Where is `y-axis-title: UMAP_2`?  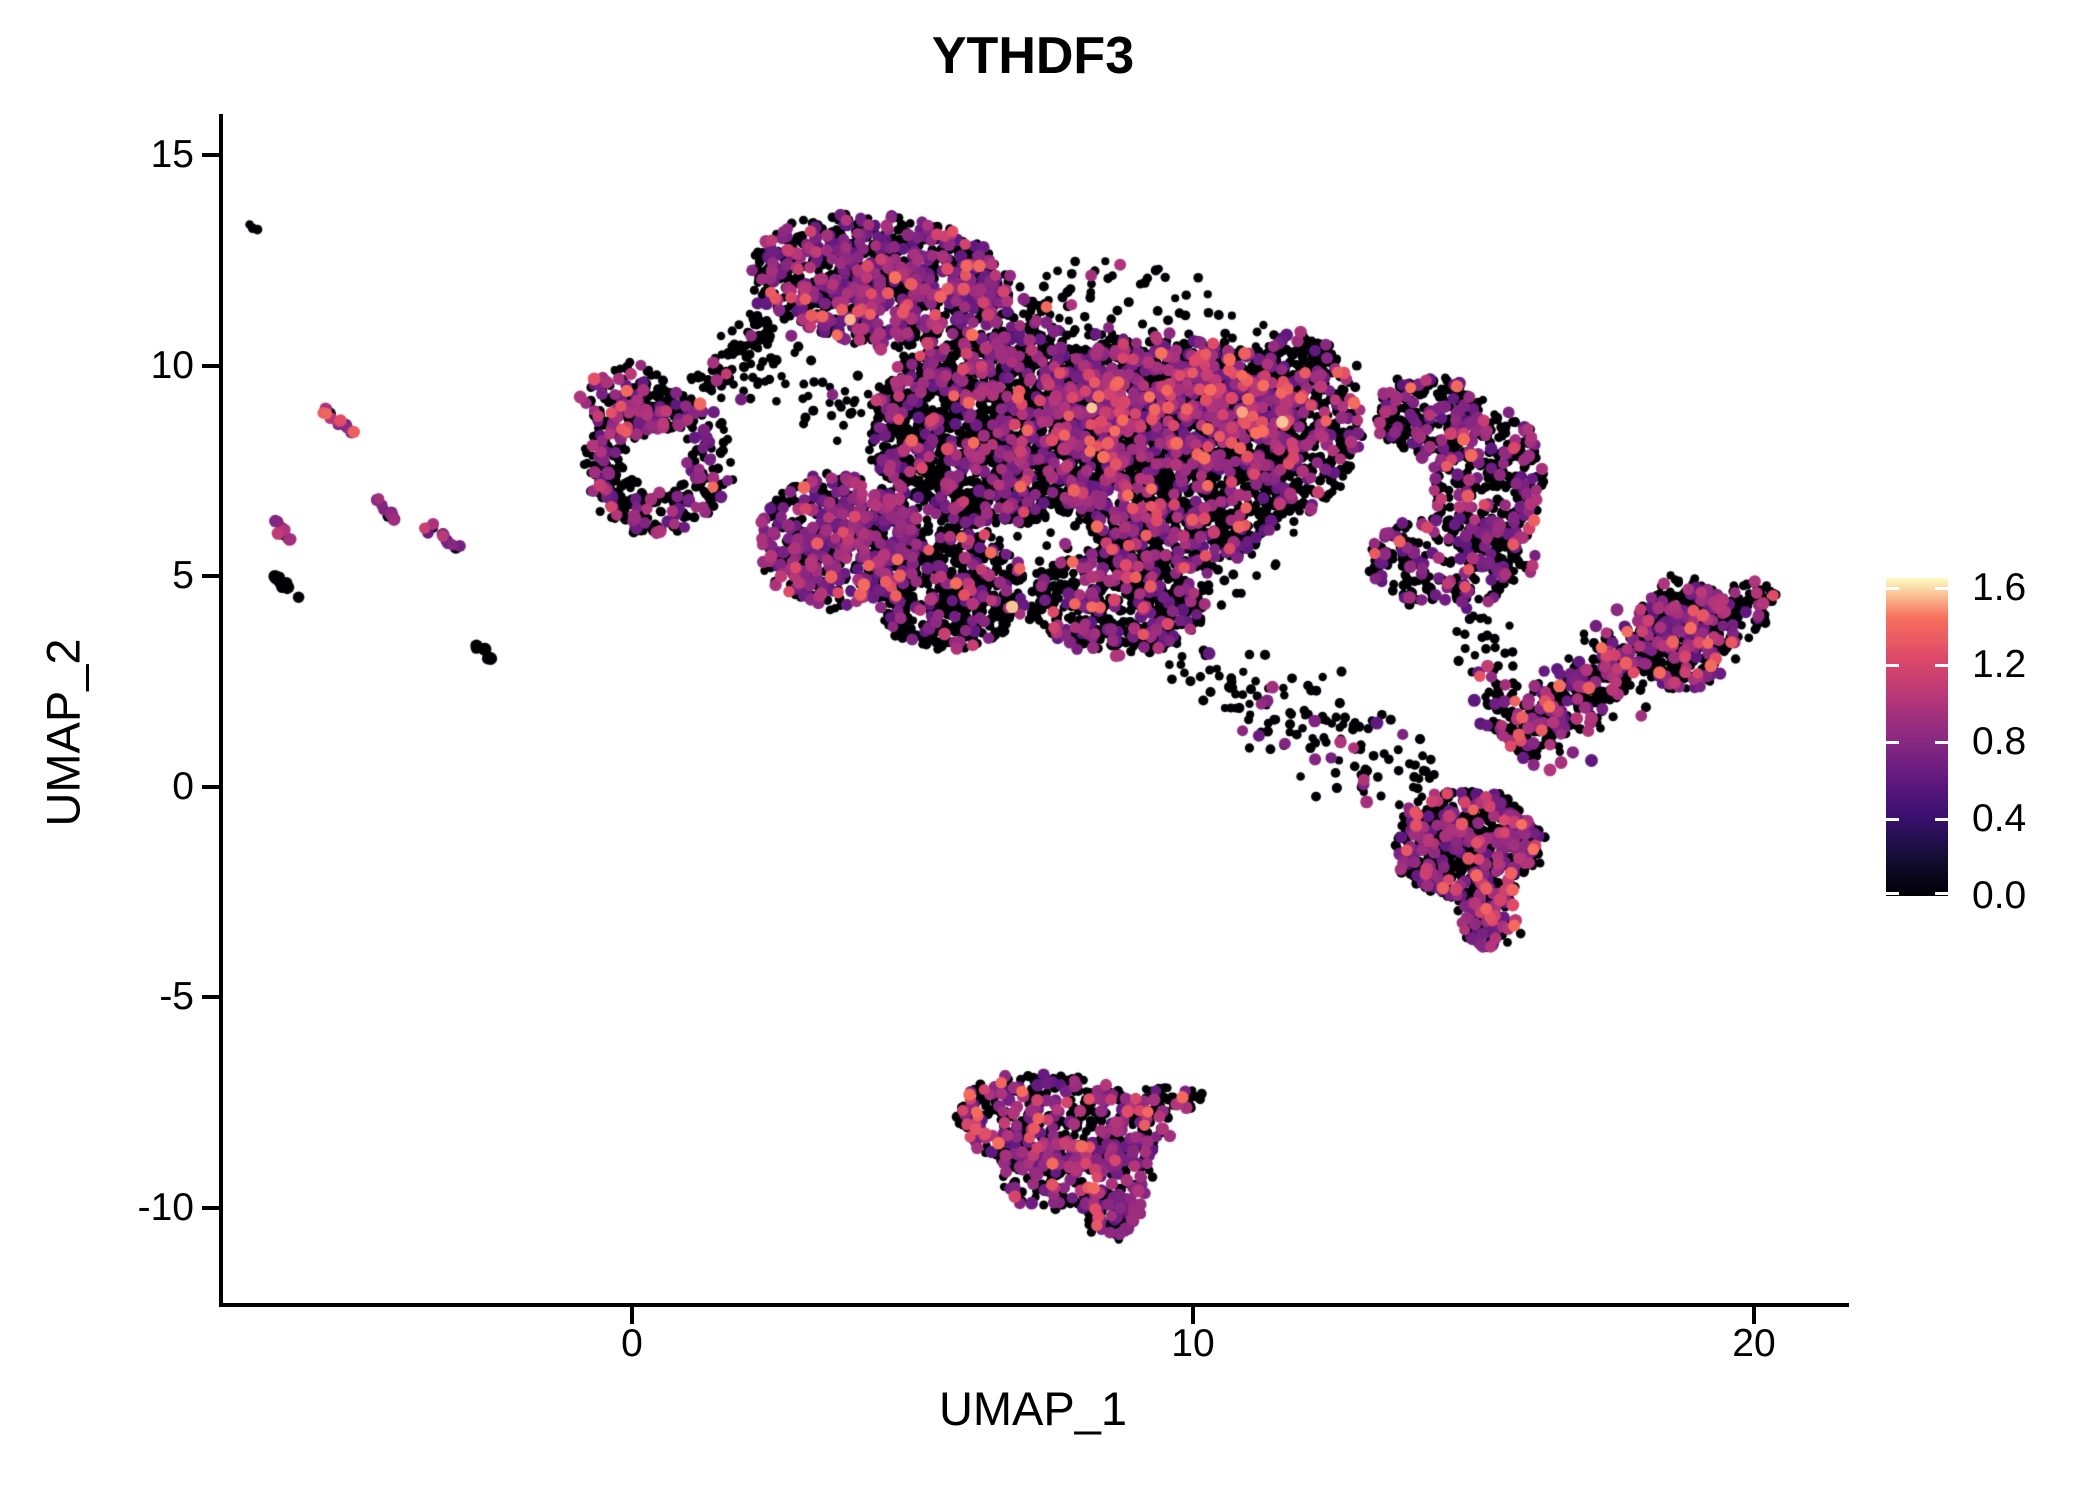
y-axis-title: UMAP_2 is located at coordinates (63, 732).